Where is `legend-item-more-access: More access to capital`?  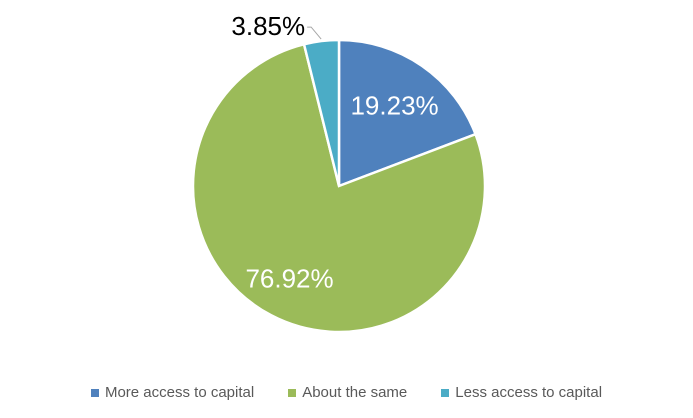
legend-item-more-access: More access to capital is located at coordinates (172, 392).